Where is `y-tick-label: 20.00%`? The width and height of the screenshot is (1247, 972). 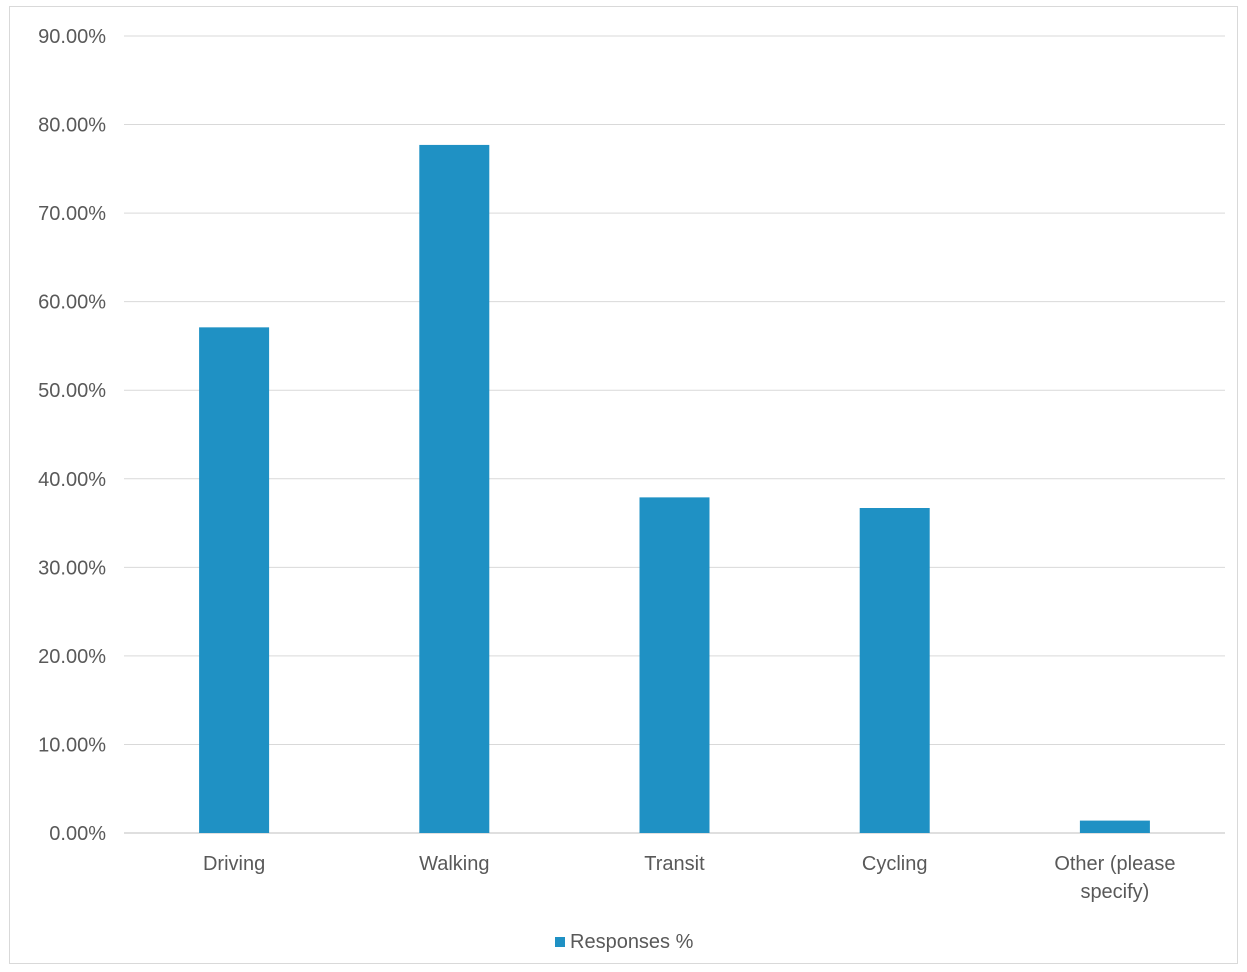
y-tick-label: 20.00% is located at coordinates (72, 657).